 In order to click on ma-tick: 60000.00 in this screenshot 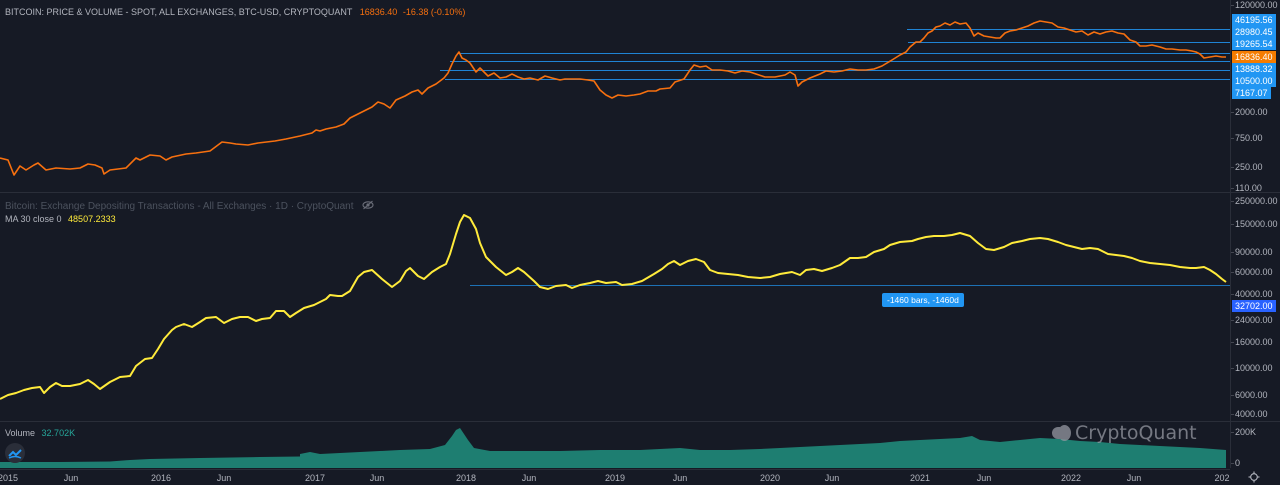, I will do `click(1252, 272)`.